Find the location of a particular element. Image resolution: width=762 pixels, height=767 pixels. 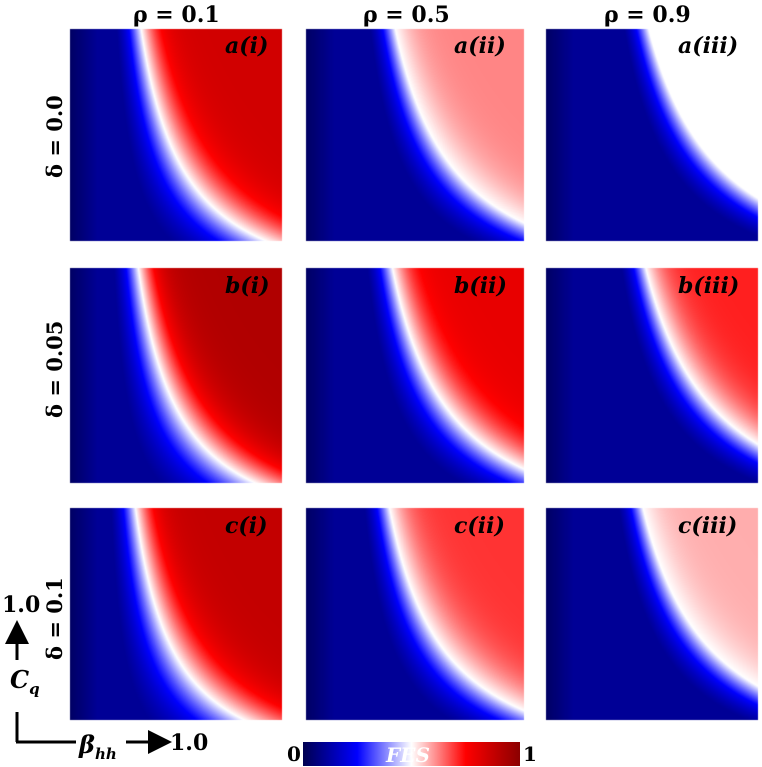

panel-label-a-iii: a(iii) is located at coordinates (708, 46).